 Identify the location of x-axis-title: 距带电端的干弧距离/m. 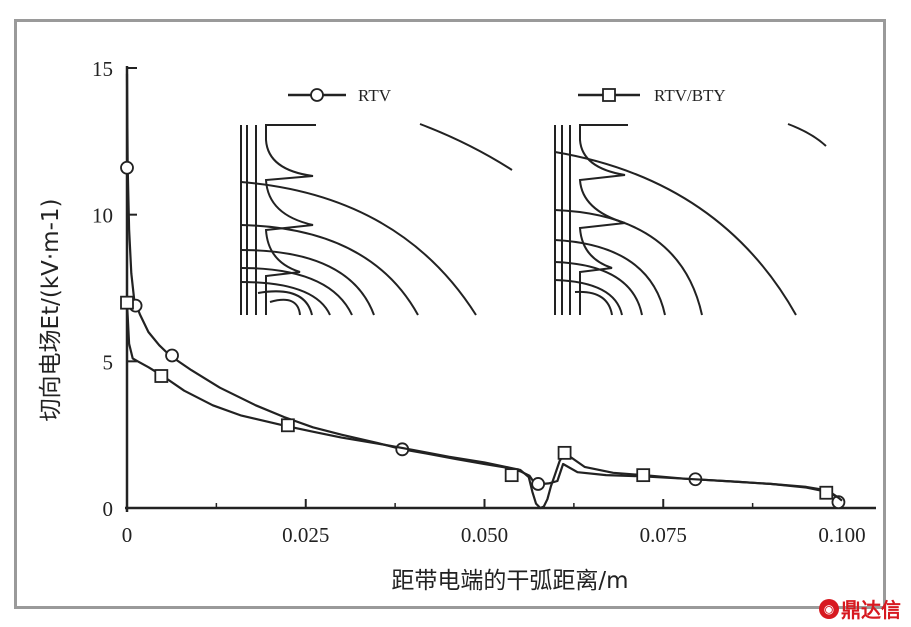
(509, 581).